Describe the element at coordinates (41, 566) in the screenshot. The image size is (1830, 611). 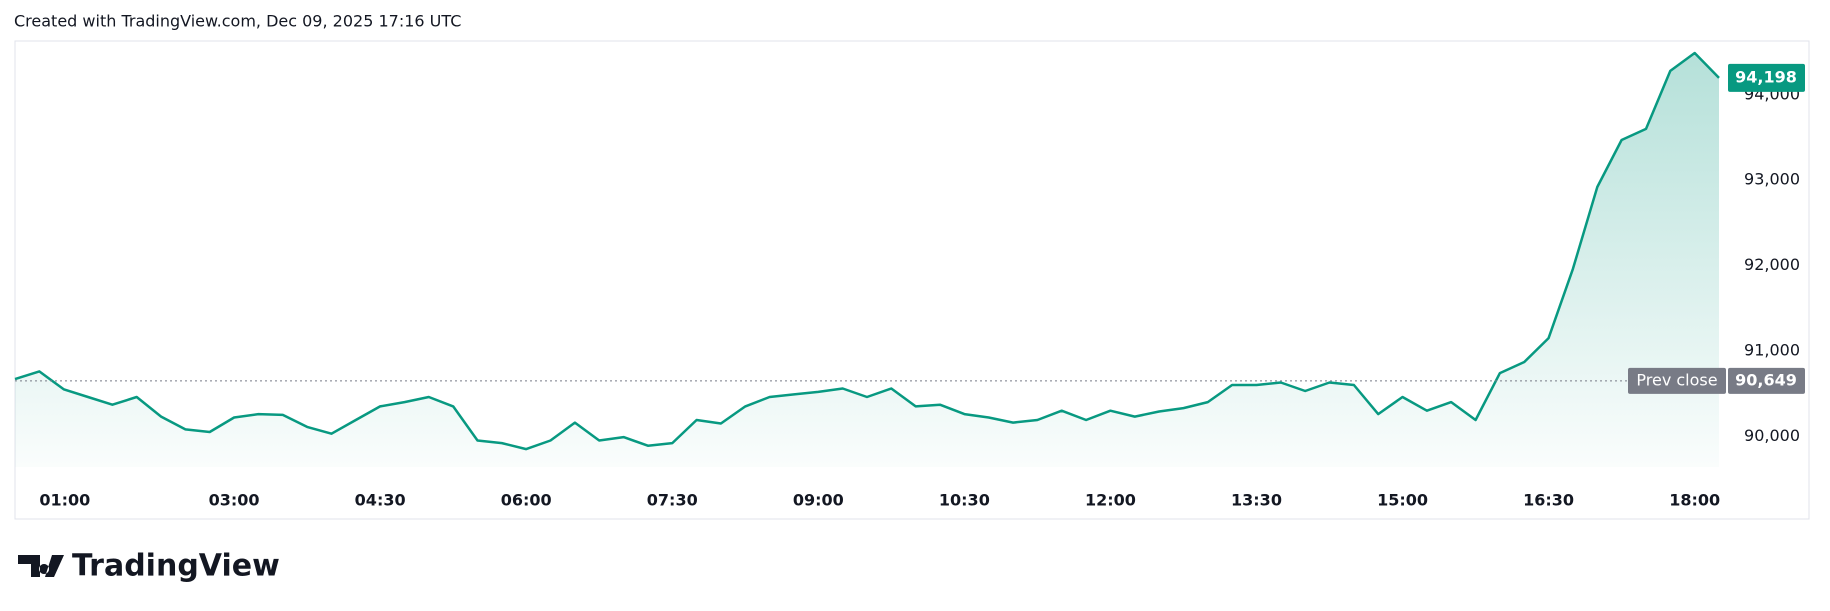
I see `logo-icon` at that location.